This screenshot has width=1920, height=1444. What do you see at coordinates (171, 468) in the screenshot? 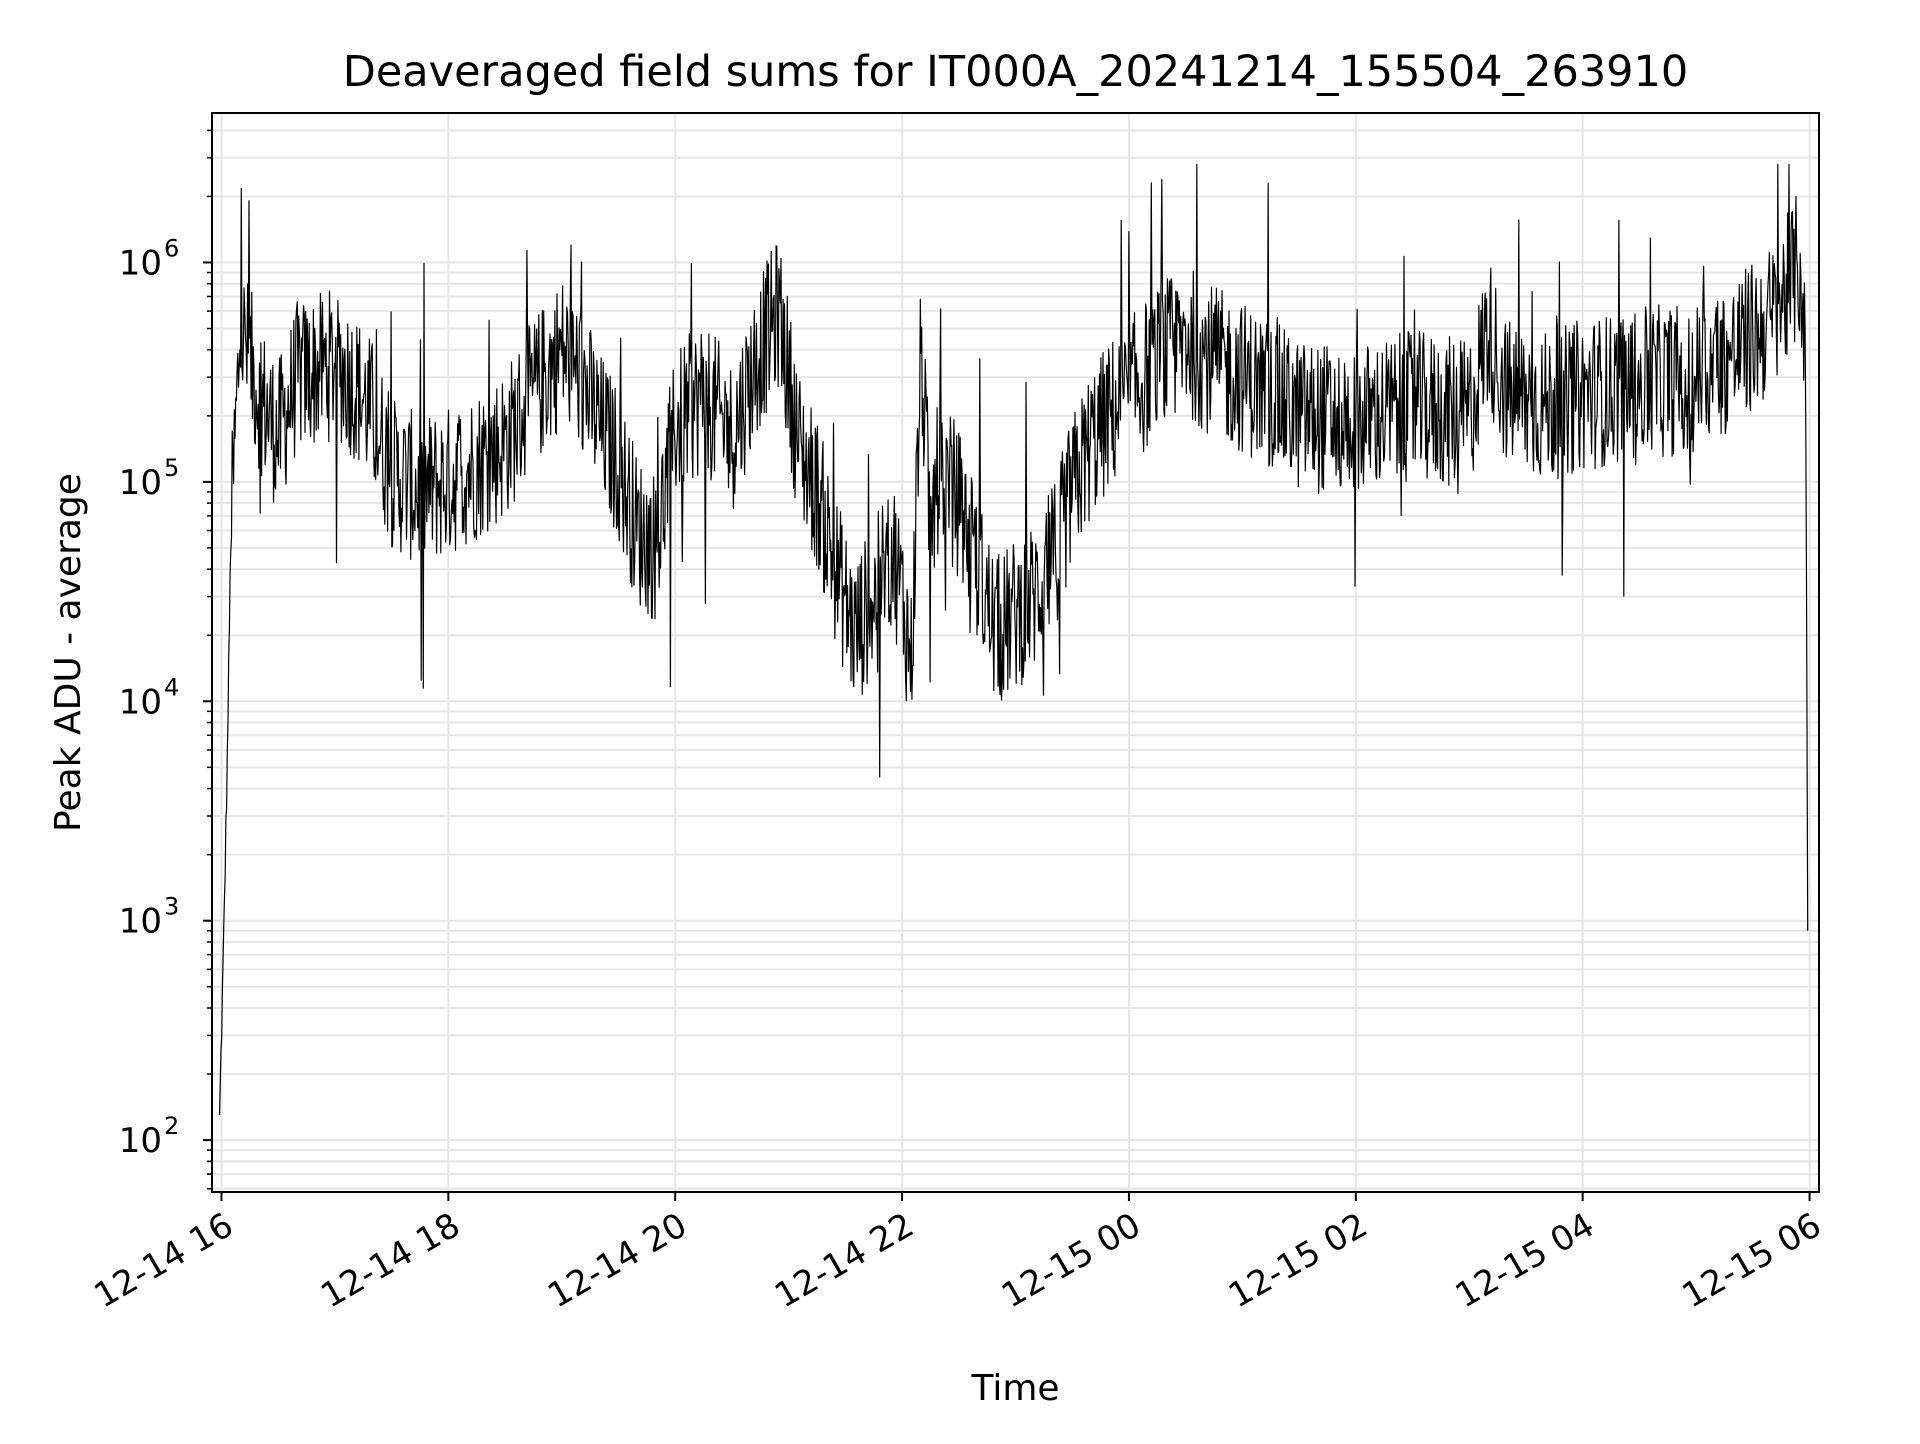
I see `y-tick-exponent: 5` at bounding box center [171, 468].